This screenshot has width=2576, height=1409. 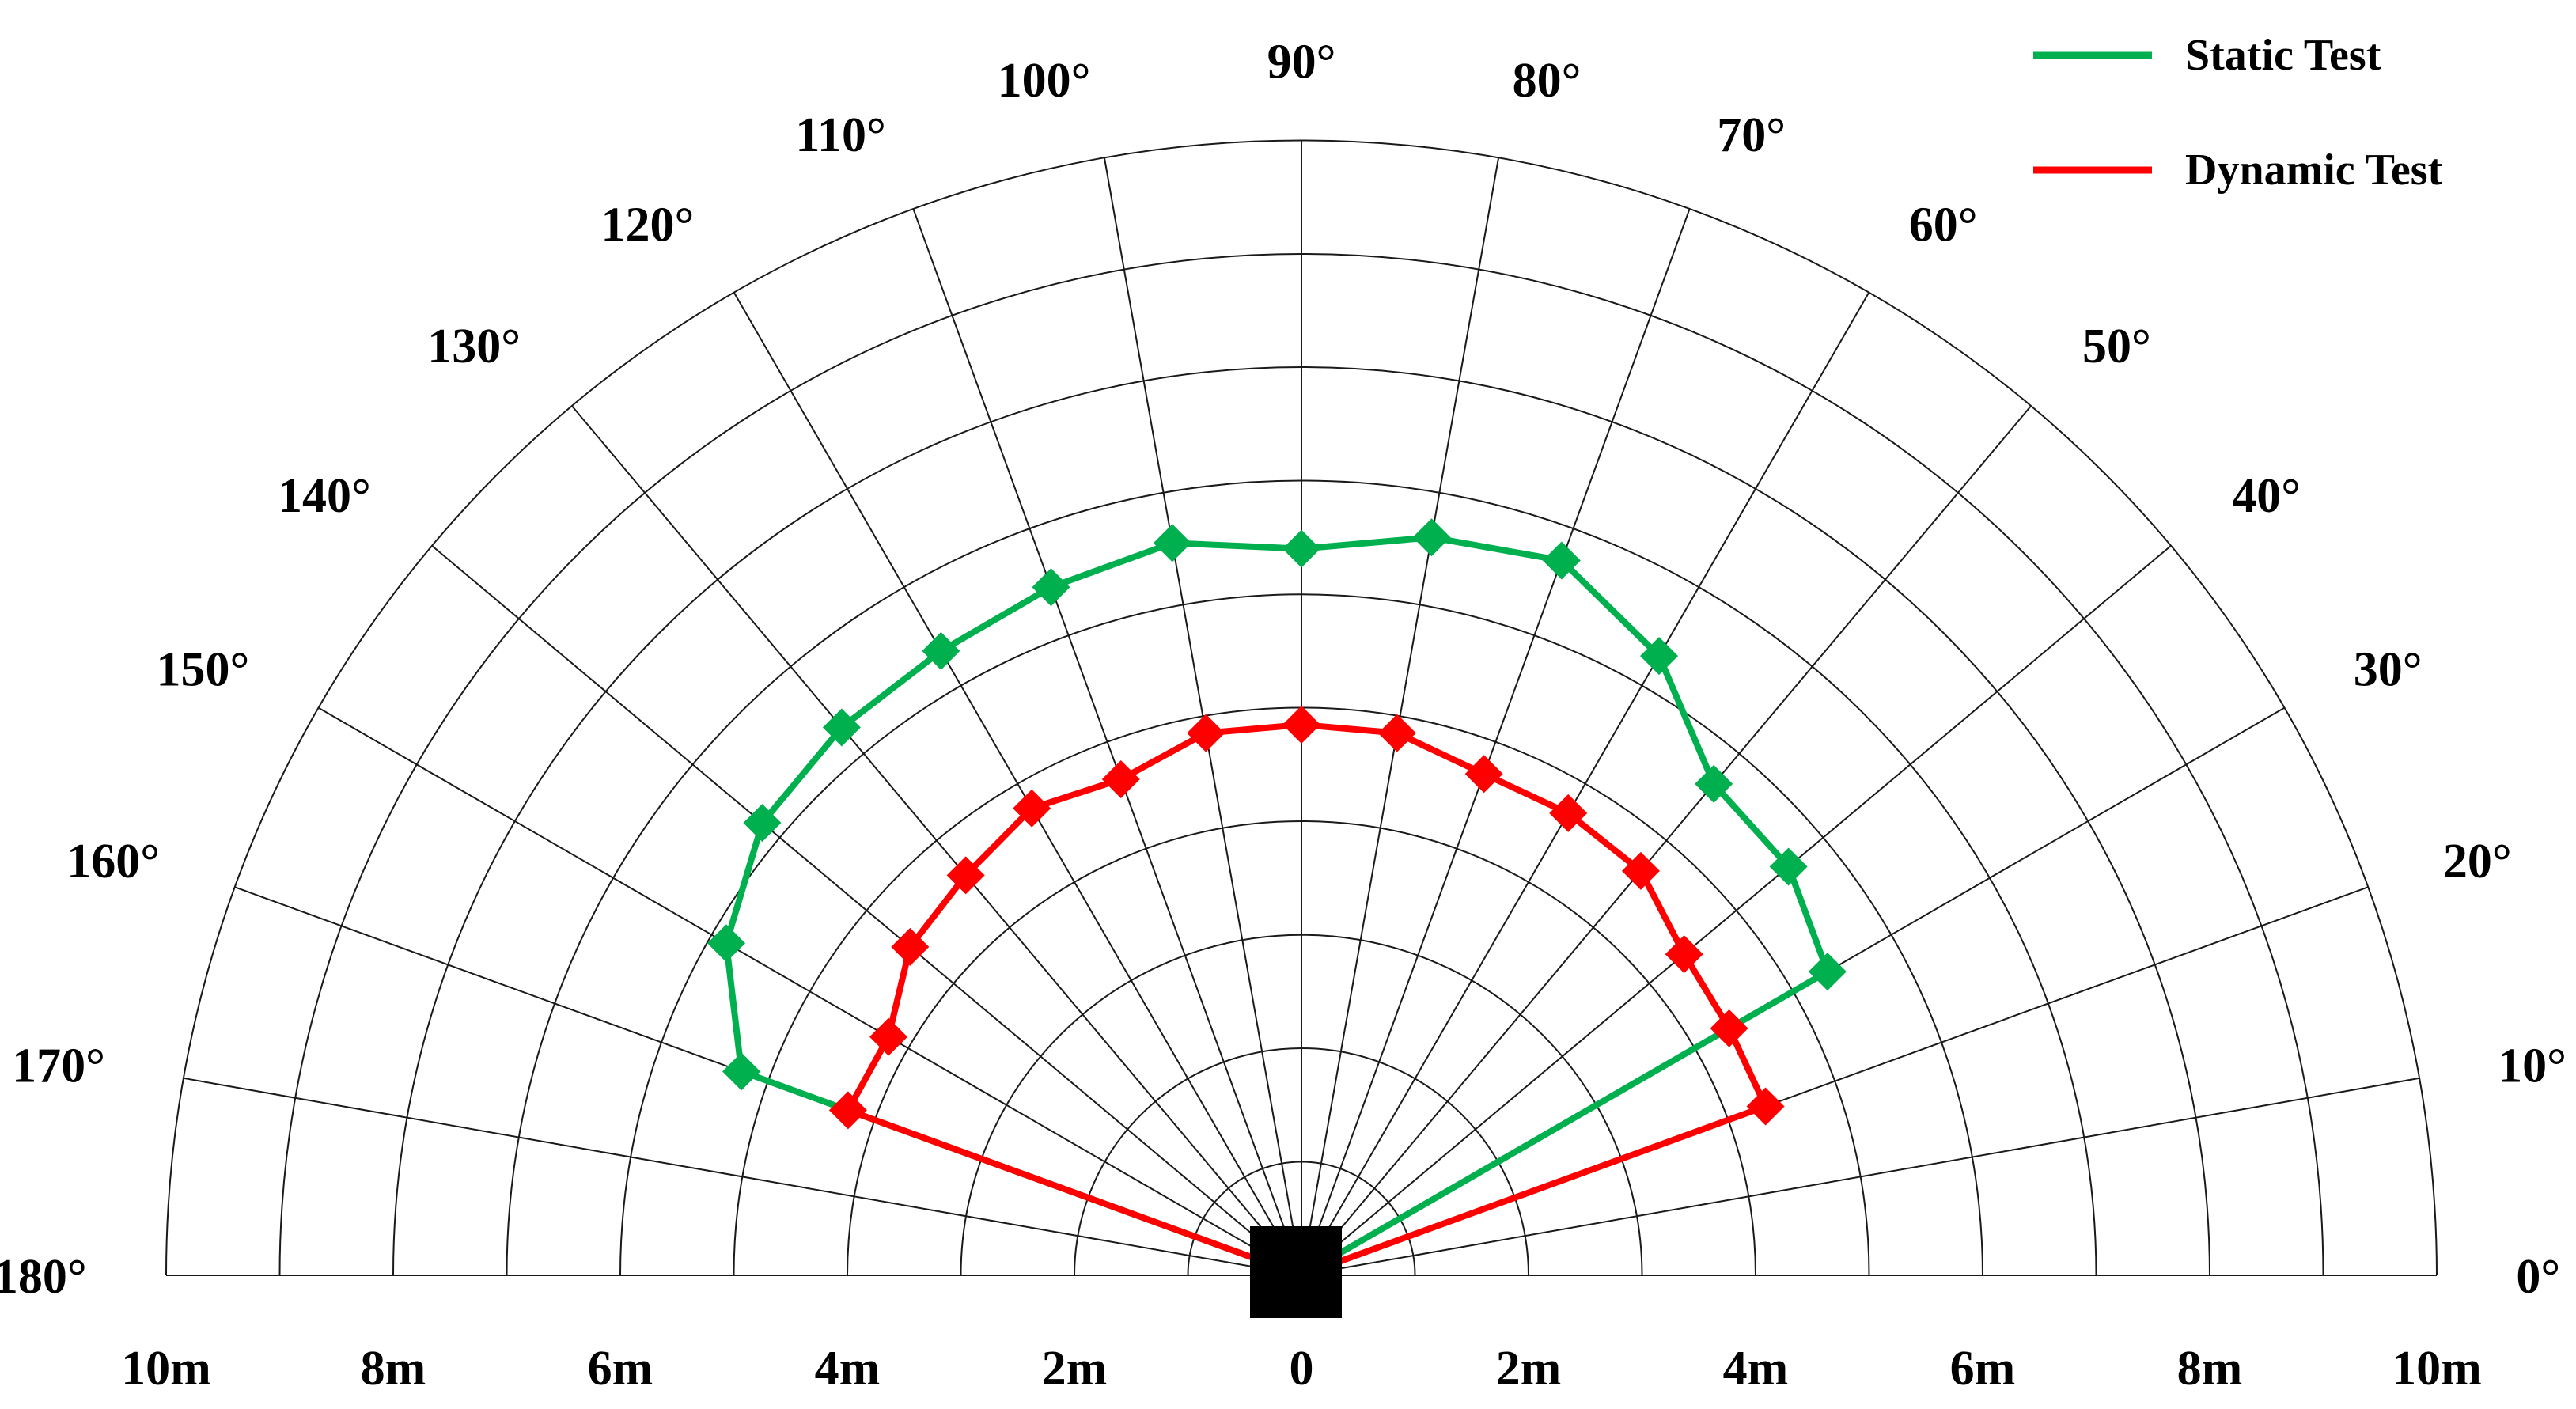 I want to click on legend-label: Static Test, so click(x=2283, y=55).